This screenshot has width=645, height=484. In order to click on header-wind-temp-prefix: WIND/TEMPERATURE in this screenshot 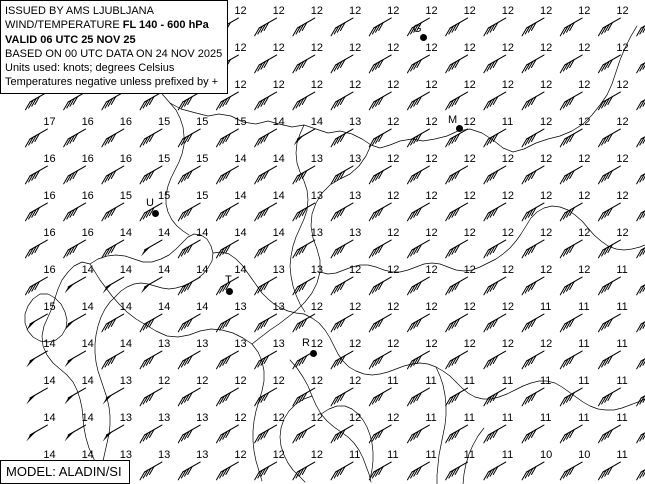, I will do `click(64, 25)`.